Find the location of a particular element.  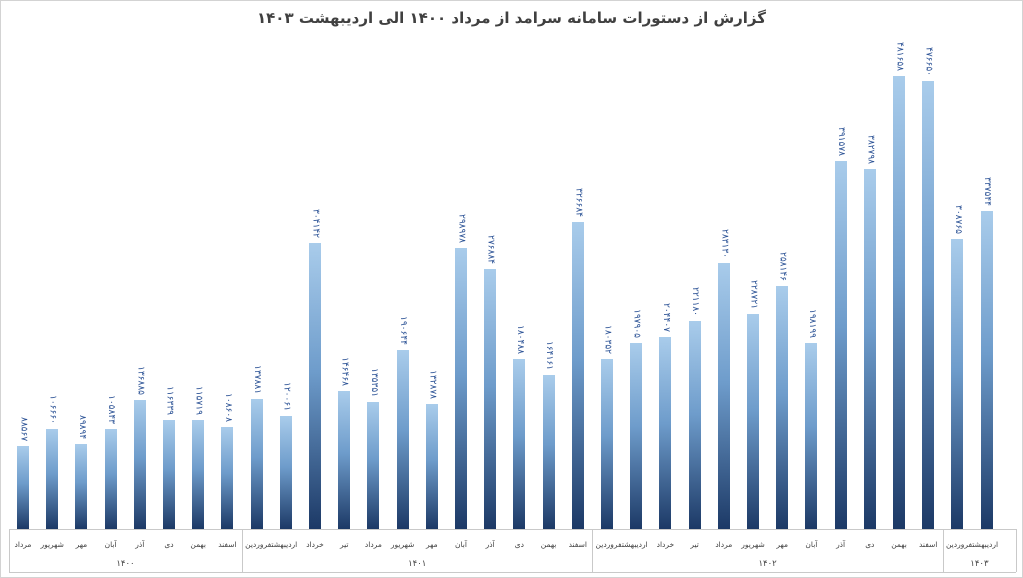

bar-۱۴۰۰-آبان is located at coordinates (110, 479).